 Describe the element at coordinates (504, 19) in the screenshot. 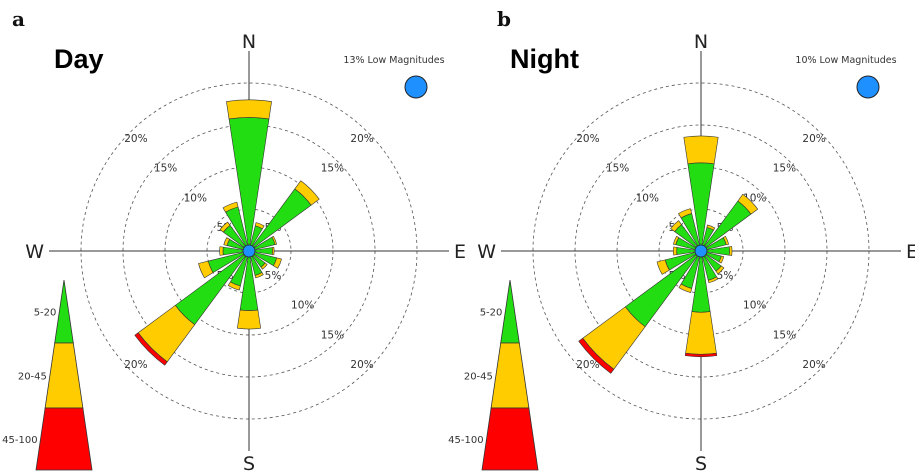

I see `panel-letter-b: b` at that location.